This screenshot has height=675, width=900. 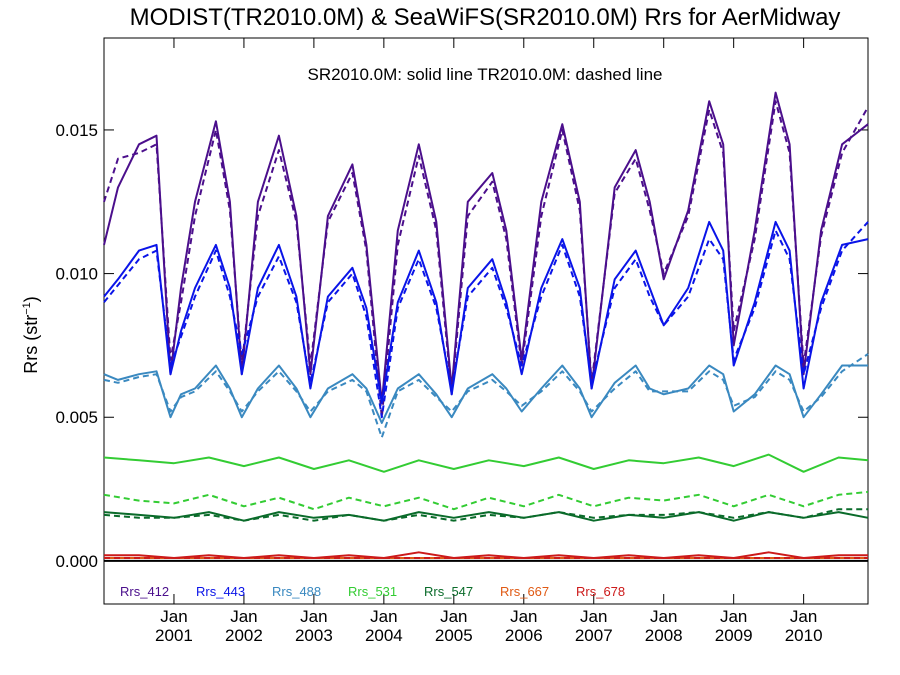 I want to click on x-tick-label-year: 2008, so click(x=664, y=635).